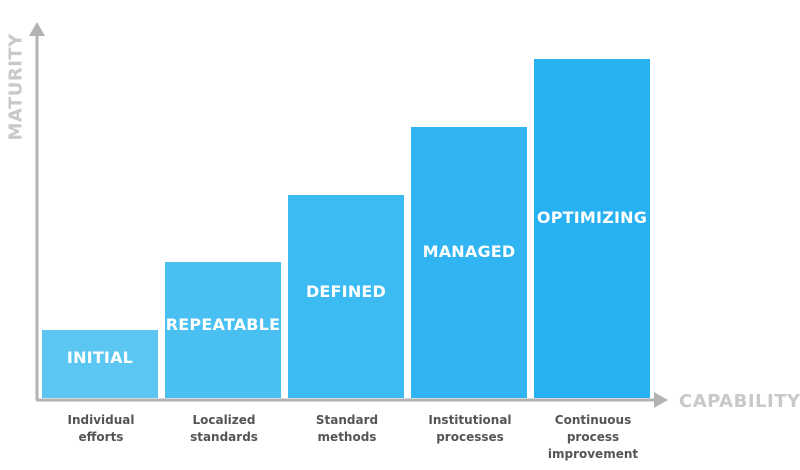 The height and width of the screenshot is (470, 800). I want to click on bar-label: DEFINED, so click(346, 291).